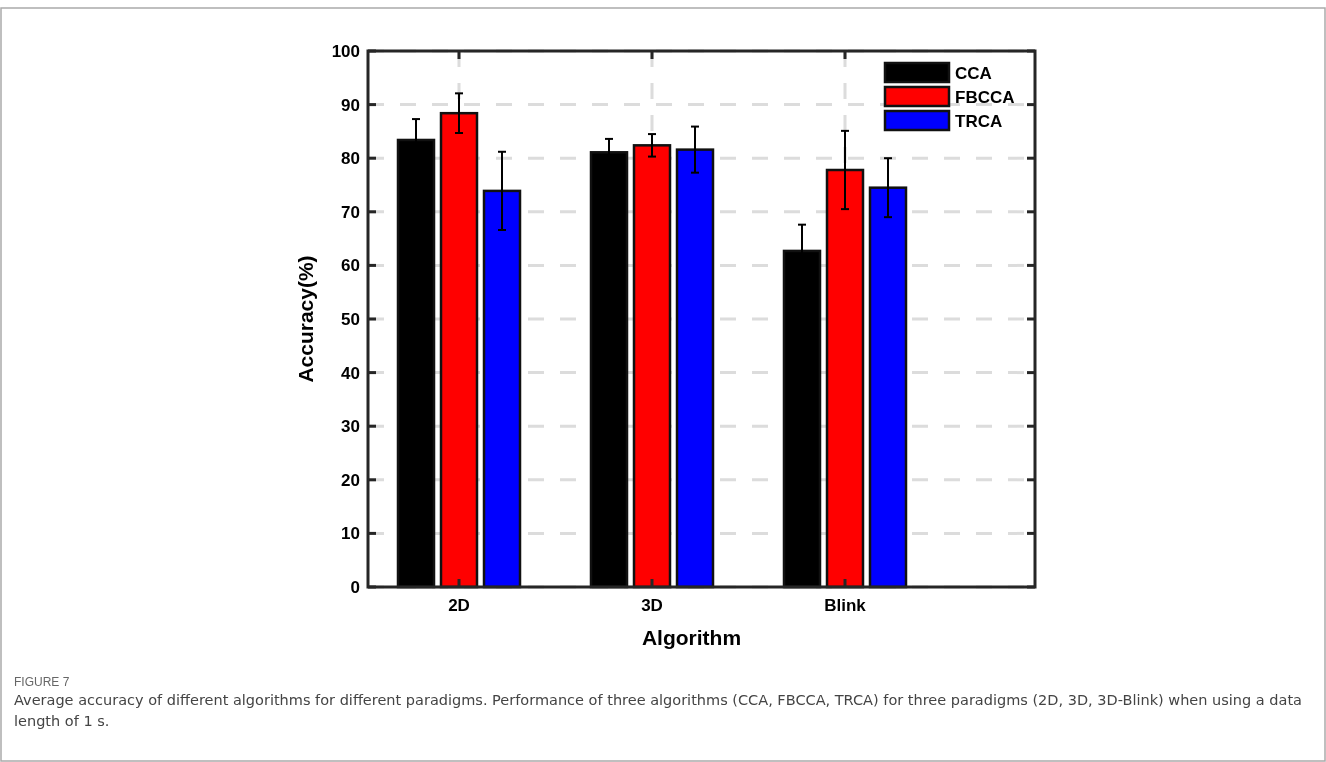 The width and height of the screenshot is (1326, 762). What do you see at coordinates (979, 121) in the screenshot?
I see `legend-label: TRCA` at bounding box center [979, 121].